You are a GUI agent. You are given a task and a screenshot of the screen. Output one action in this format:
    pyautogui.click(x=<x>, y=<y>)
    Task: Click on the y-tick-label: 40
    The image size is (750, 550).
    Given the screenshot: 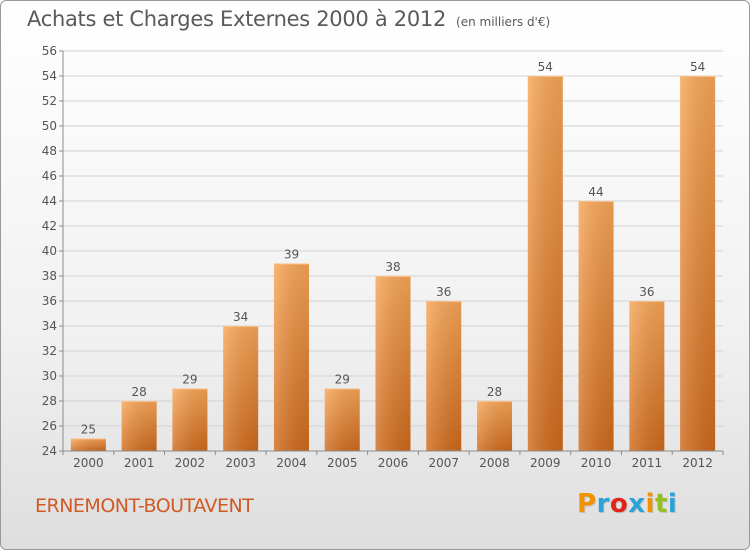 What is the action you would take?
    pyautogui.click(x=49, y=251)
    